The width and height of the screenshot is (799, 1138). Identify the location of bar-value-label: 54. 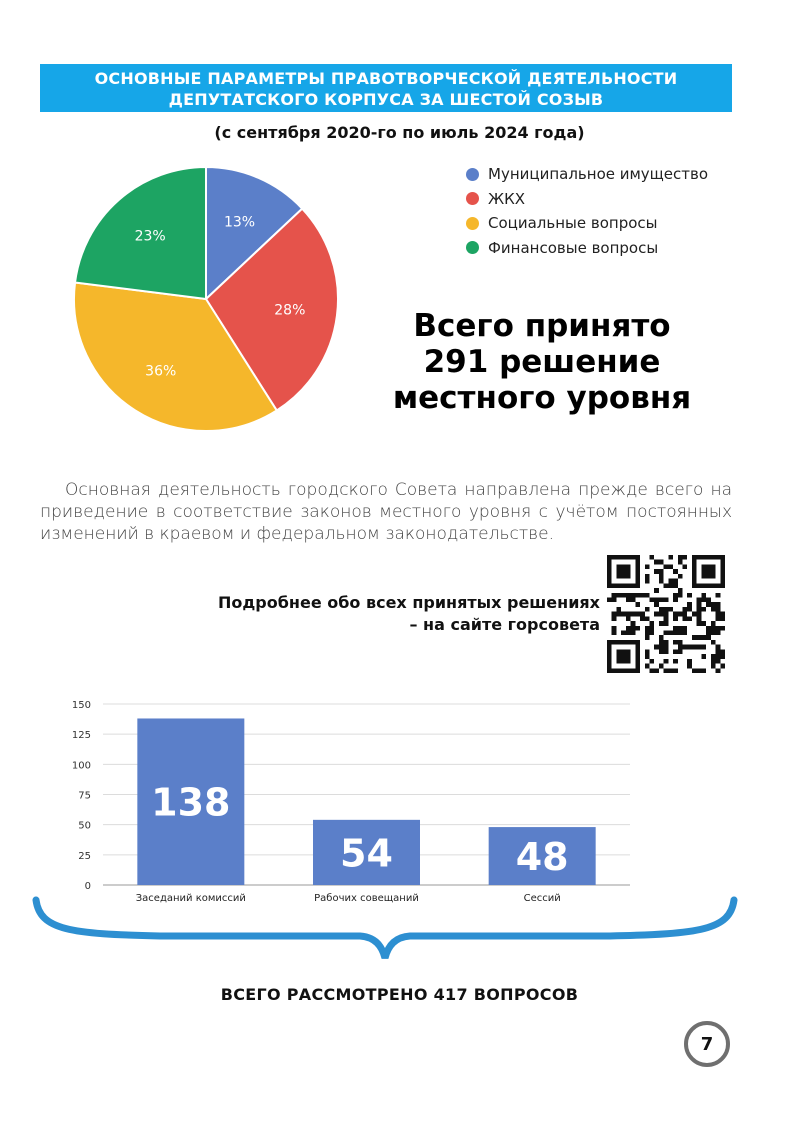
(366, 853).